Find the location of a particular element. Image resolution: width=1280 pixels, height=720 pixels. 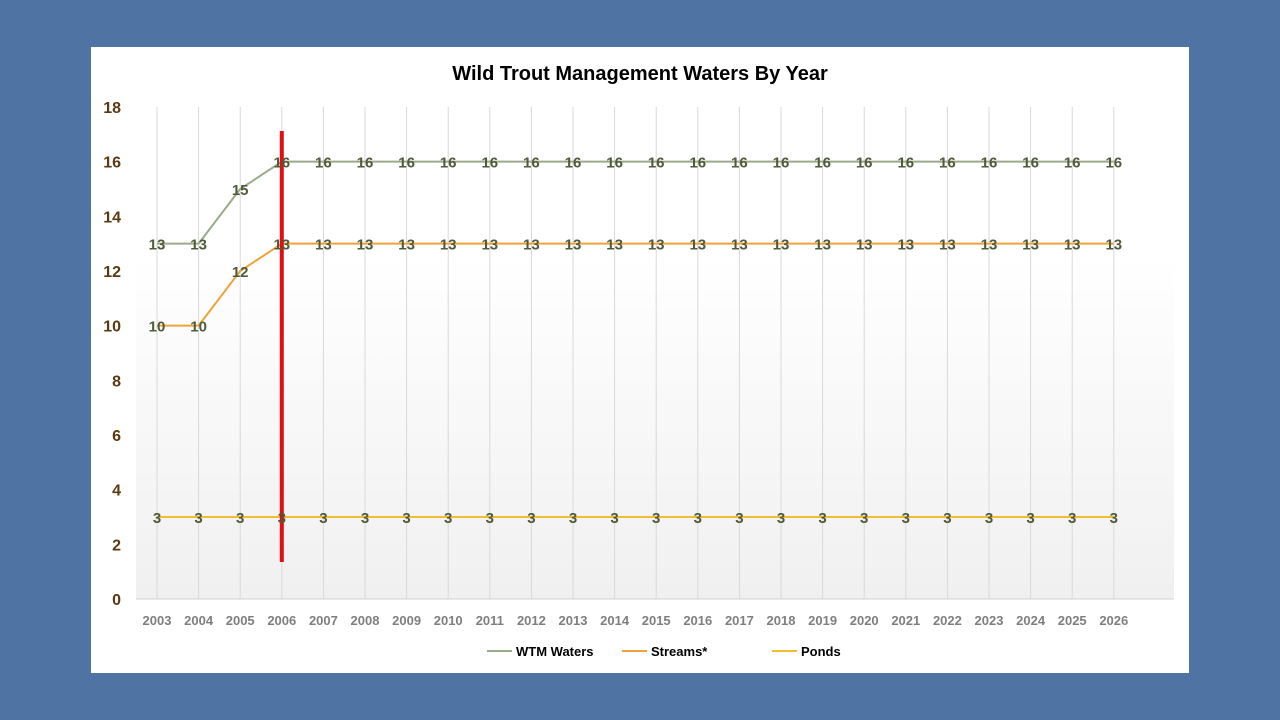

x-tick-label: 2005 is located at coordinates (240, 620).